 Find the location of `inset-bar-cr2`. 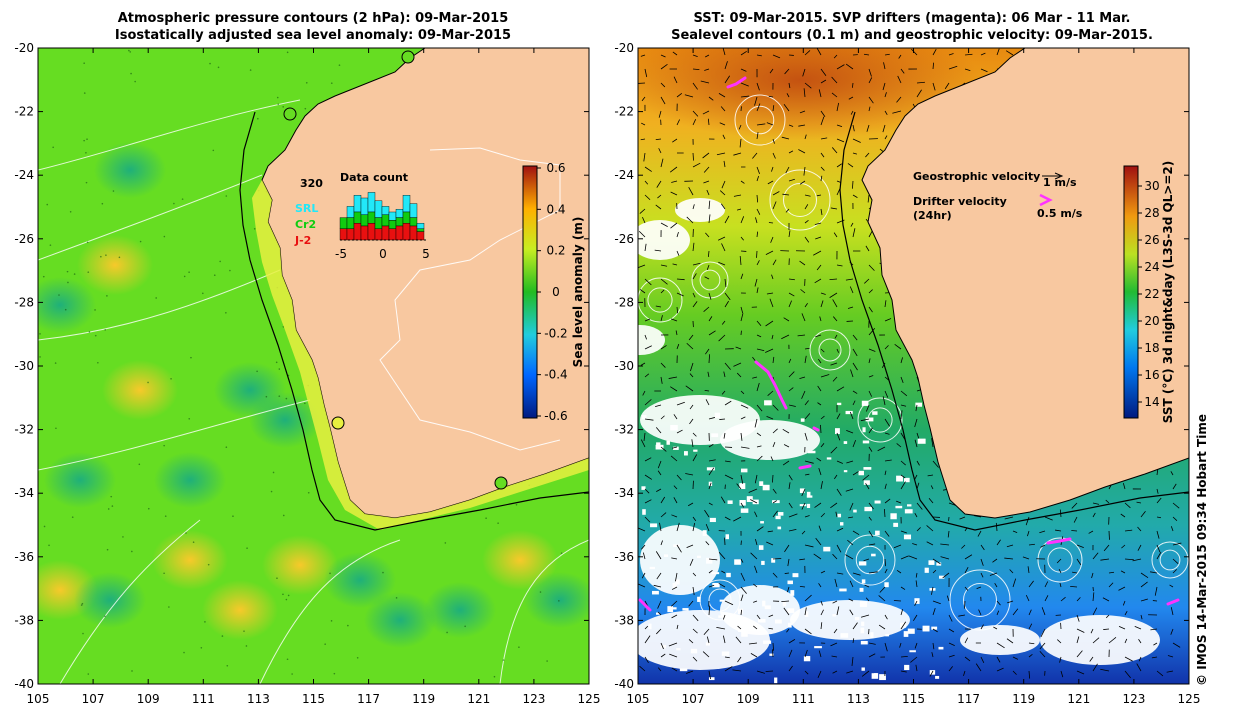

inset-bar-cr2 is located at coordinates (350, 223).